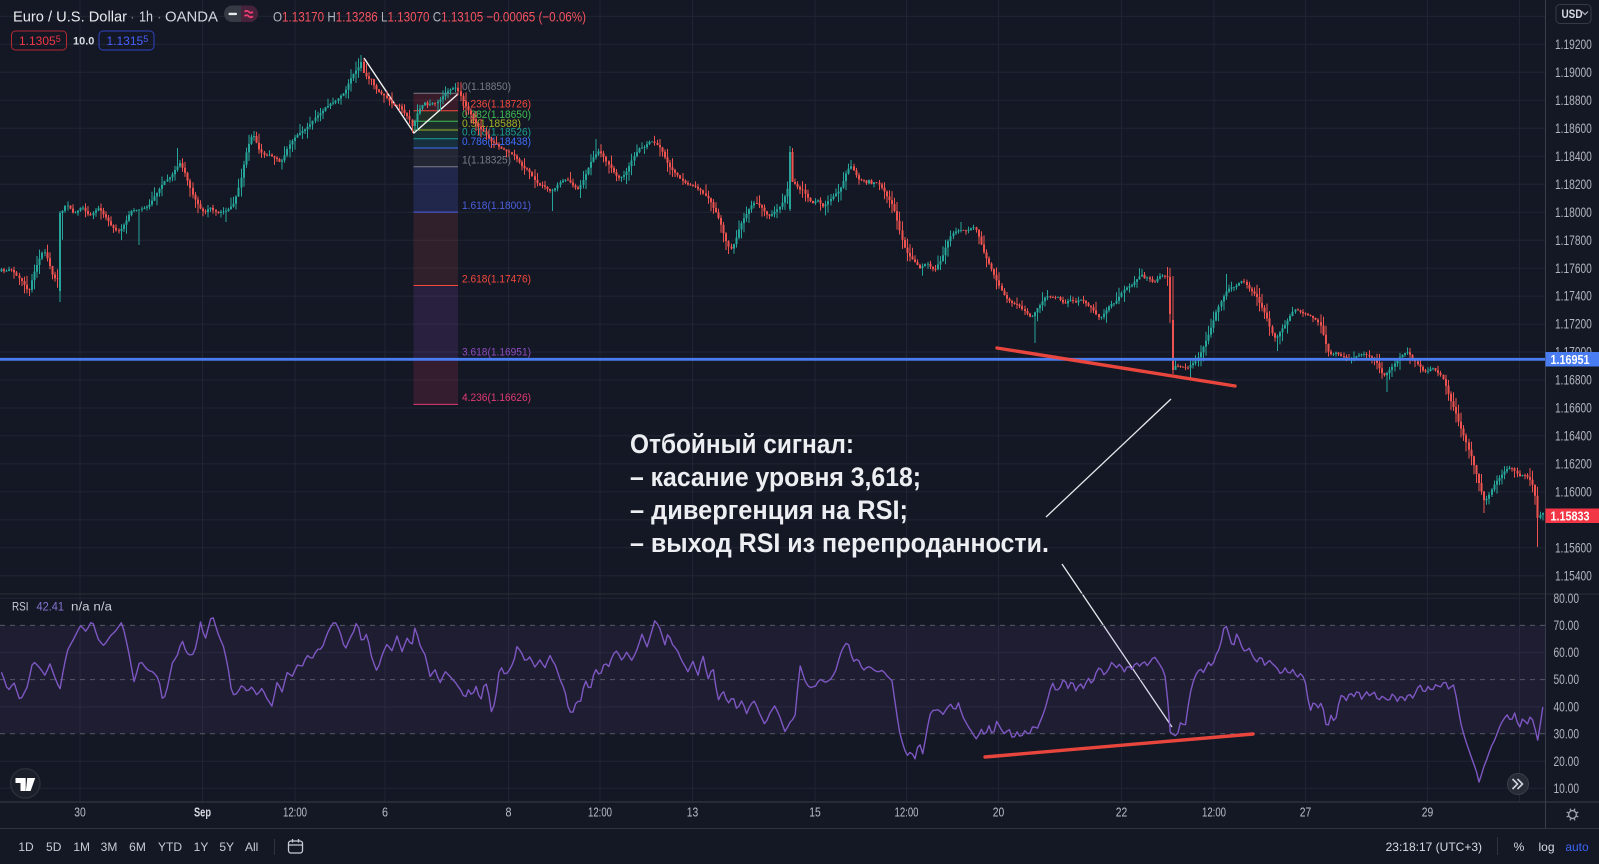  Describe the element at coordinates (496, 206) in the screenshot. I see `svg-text: 1.618(1.18001)` at that location.